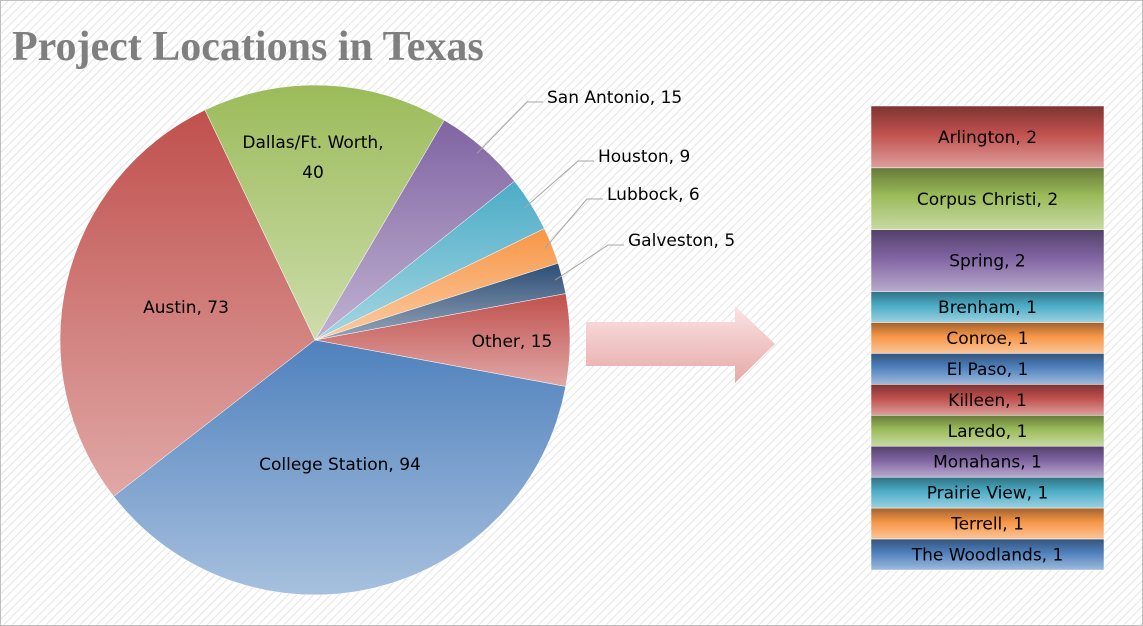 The width and height of the screenshot is (1143, 626). I want to click on connector-arrow, so click(680, 344).